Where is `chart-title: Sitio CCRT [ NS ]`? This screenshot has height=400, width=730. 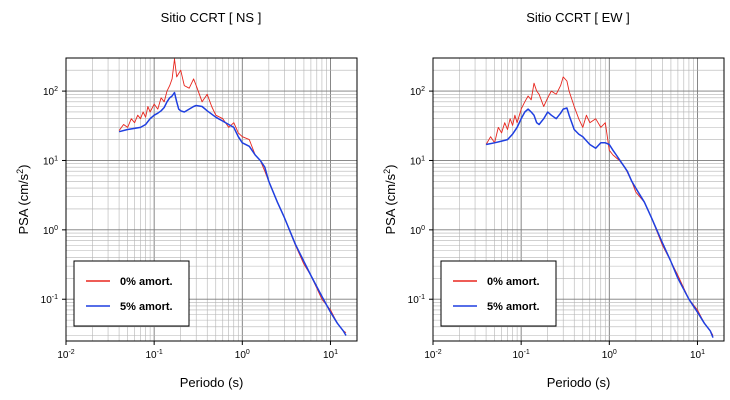
chart-title: Sitio CCRT [ NS ] is located at coordinates (211, 17).